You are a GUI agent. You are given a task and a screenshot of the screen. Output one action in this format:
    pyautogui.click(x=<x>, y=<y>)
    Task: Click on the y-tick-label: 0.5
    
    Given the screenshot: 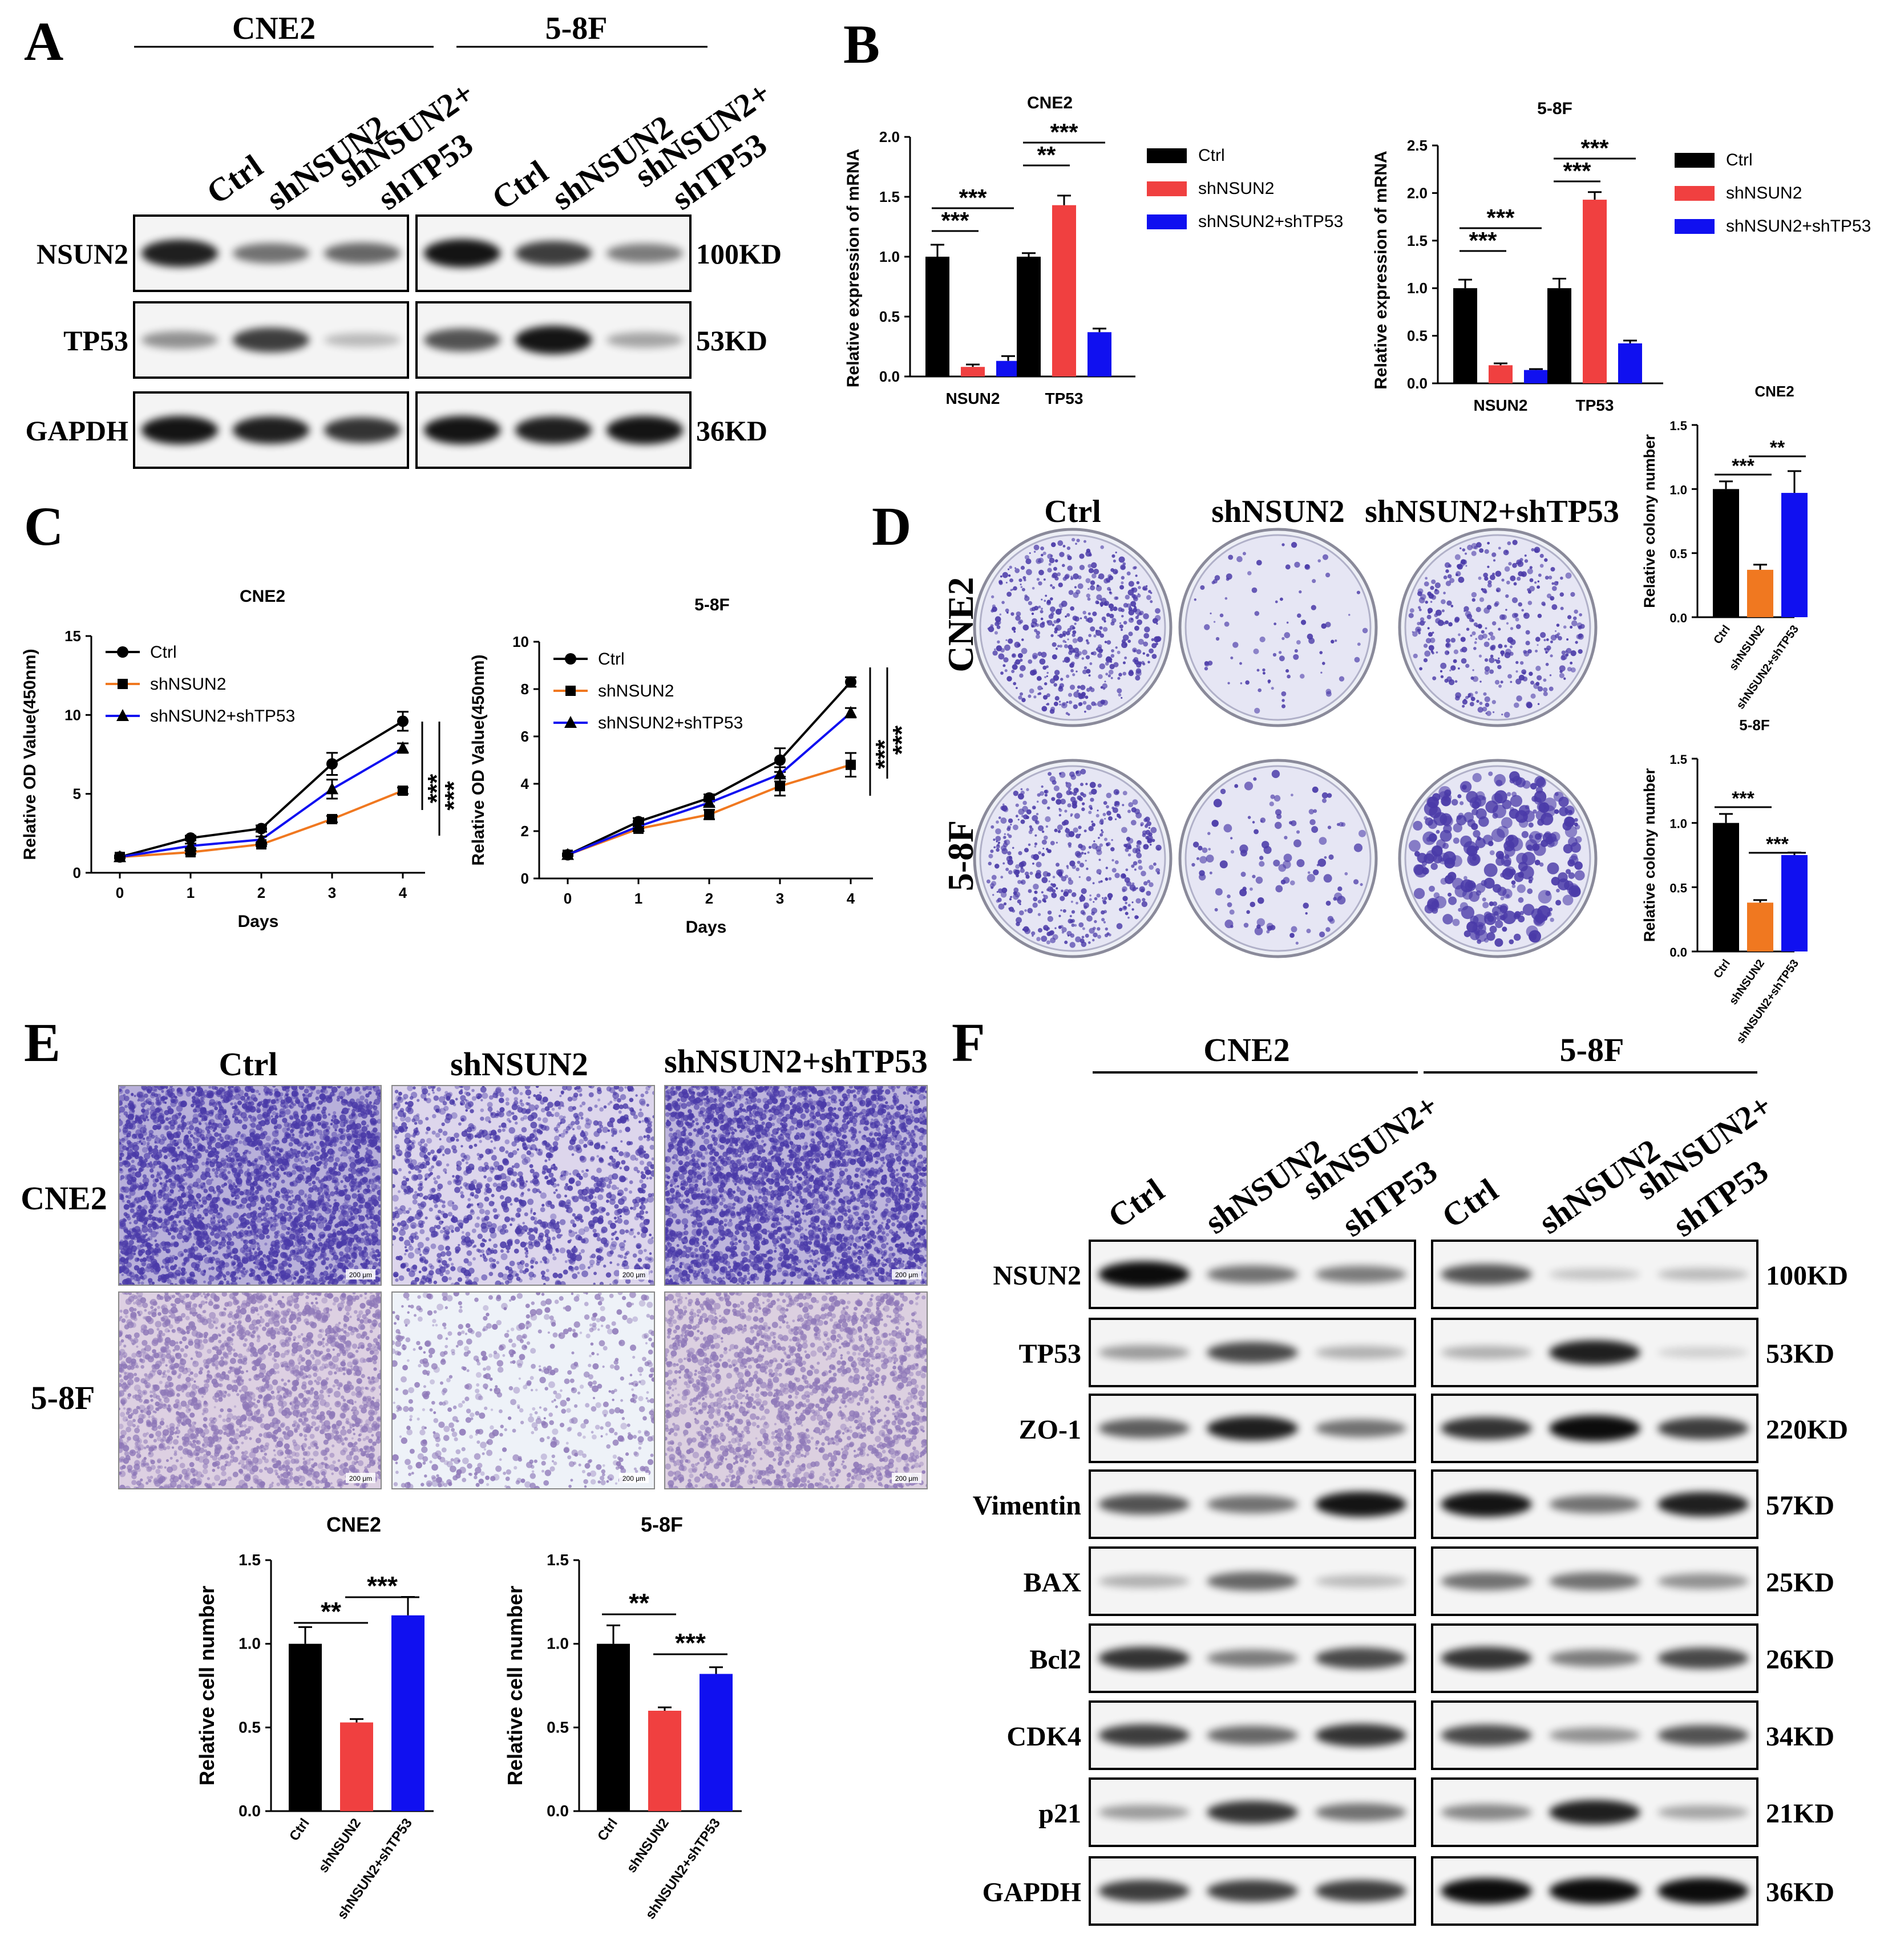 What is the action you would take?
    pyautogui.click(x=1678, y=554)
    